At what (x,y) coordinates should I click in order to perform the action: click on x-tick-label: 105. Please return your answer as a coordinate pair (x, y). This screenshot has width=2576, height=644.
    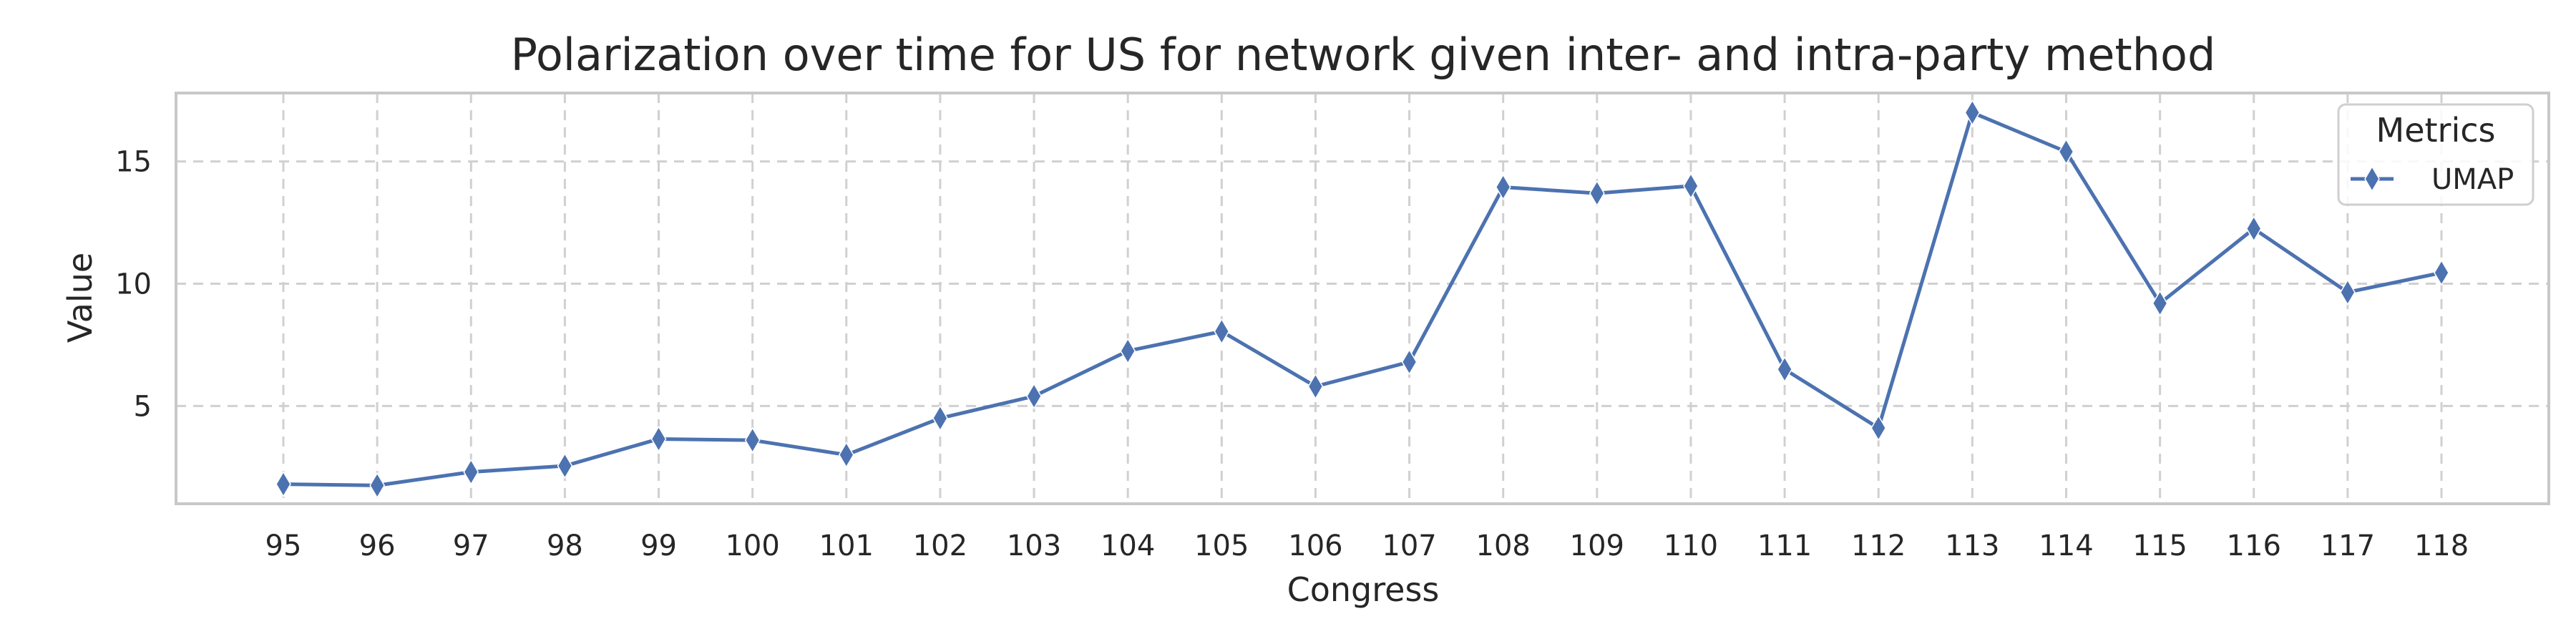
    Looking at the image, I should click on (1221, 546).